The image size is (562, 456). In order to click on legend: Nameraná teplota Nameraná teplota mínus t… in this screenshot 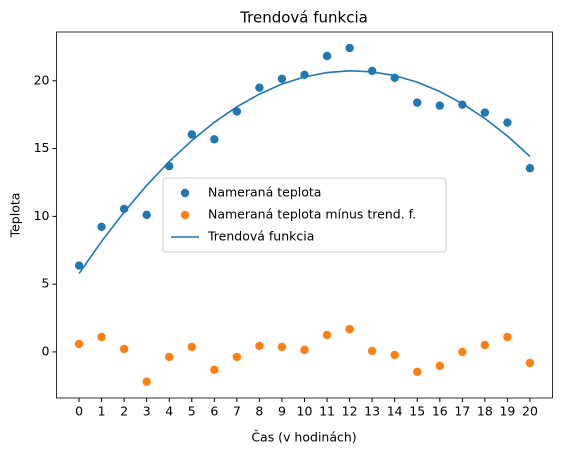, I will do `click(304, 215)`.